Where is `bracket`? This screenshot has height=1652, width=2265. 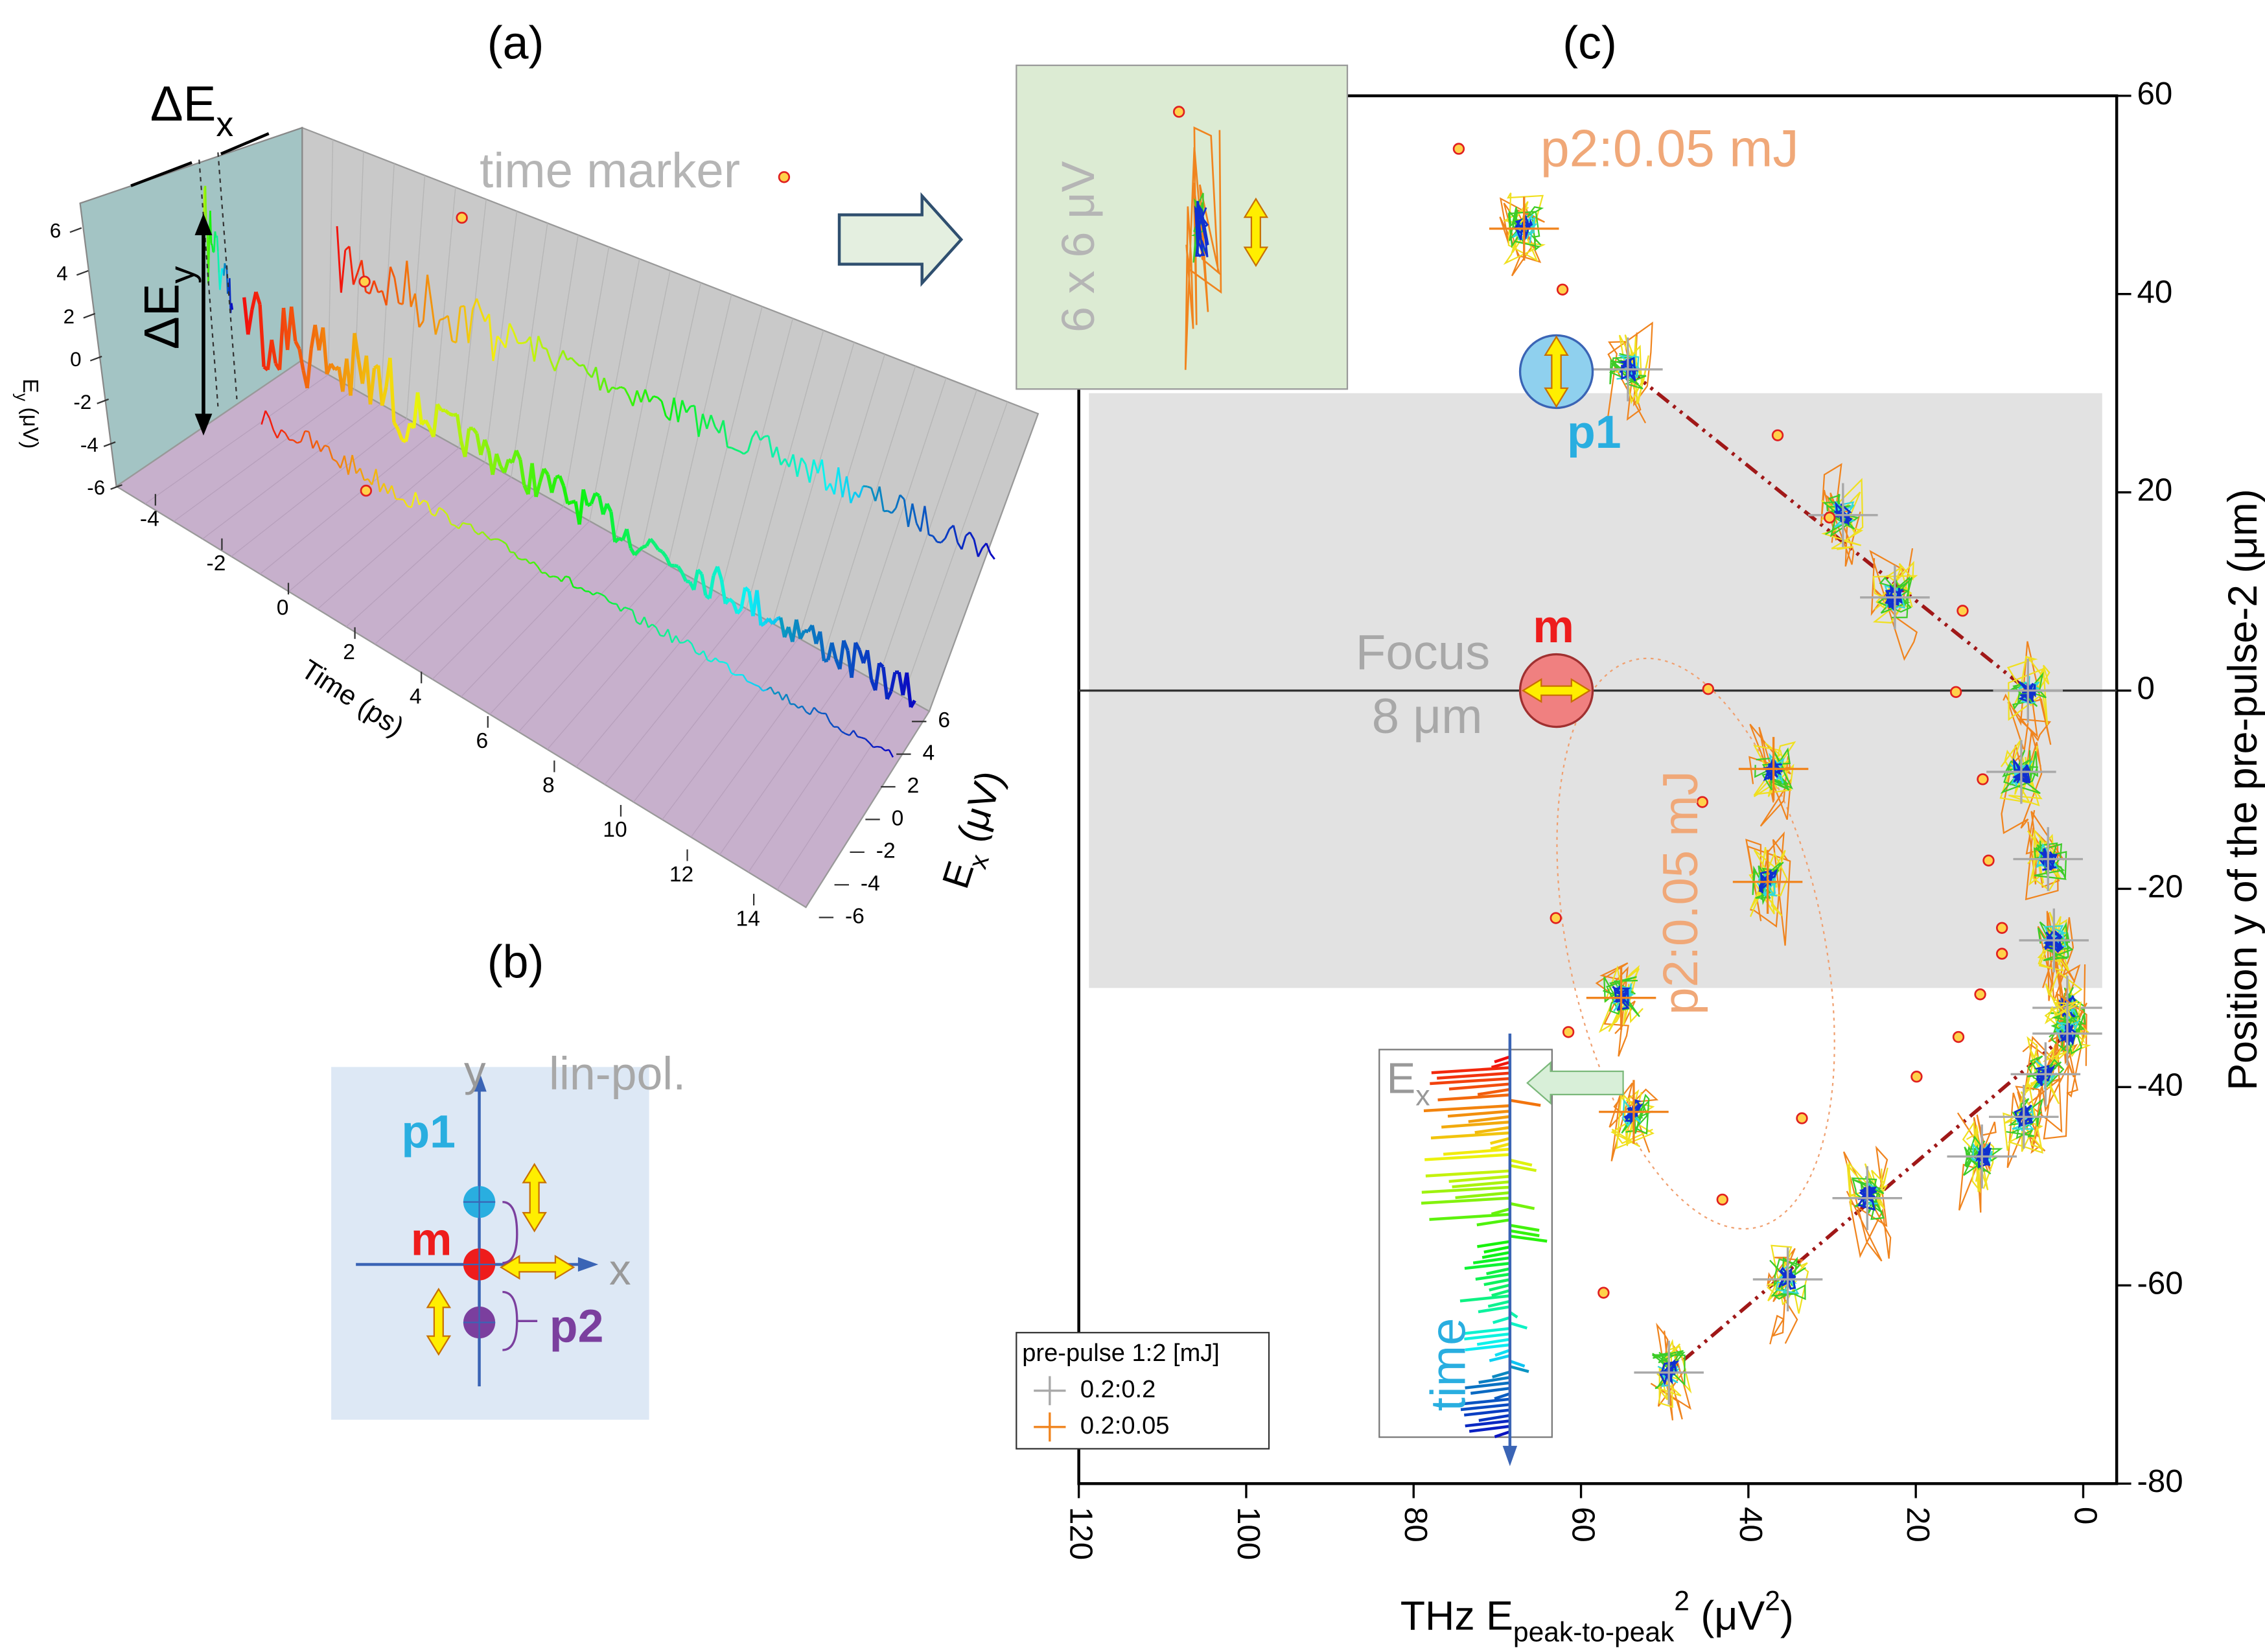
bracket is located at coordinates (520, 1320).